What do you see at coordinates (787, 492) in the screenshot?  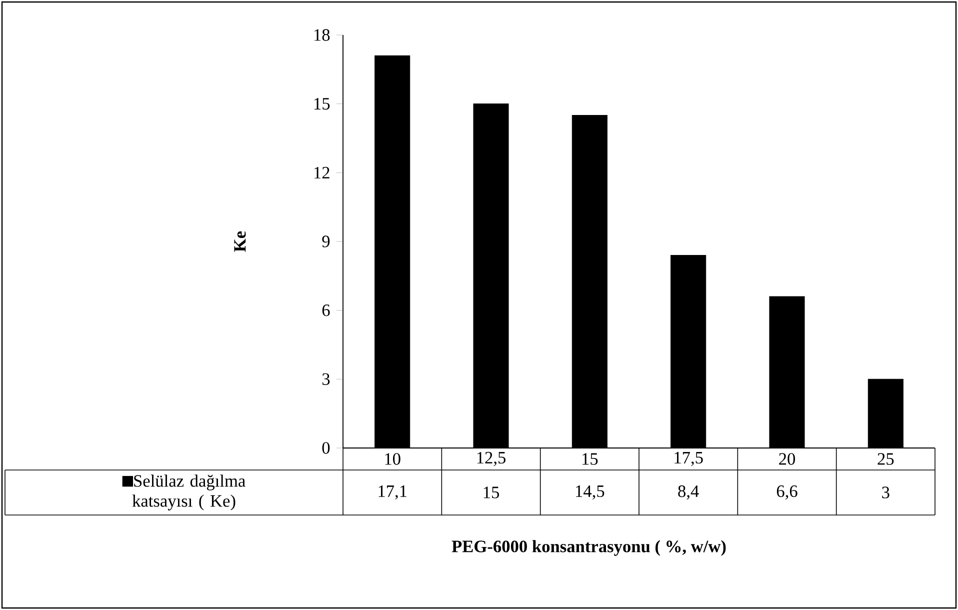 I see `data-label: 6,6` at bounding box center [787, 492].